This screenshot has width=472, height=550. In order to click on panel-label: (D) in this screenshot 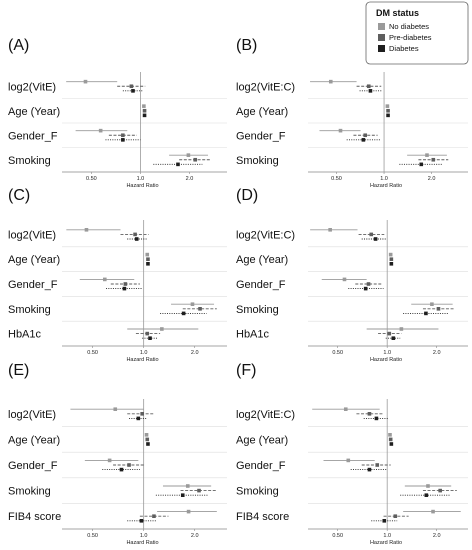, I will do `click(247, 195)`.